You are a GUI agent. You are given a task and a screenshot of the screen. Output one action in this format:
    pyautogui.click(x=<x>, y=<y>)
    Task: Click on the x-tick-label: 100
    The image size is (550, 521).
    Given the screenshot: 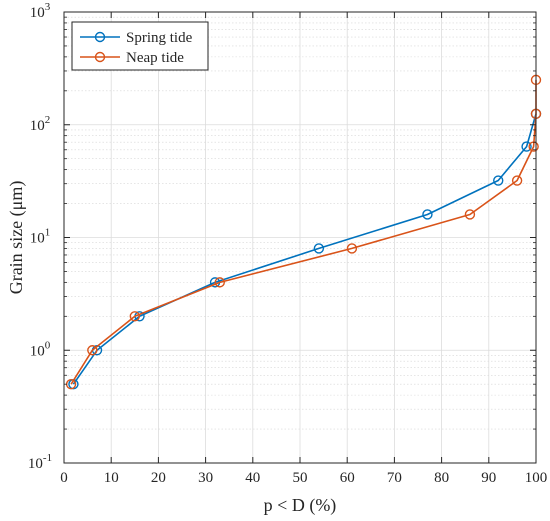 What is the action you would take?
    pyautogui.click(x=536, y=478)
    